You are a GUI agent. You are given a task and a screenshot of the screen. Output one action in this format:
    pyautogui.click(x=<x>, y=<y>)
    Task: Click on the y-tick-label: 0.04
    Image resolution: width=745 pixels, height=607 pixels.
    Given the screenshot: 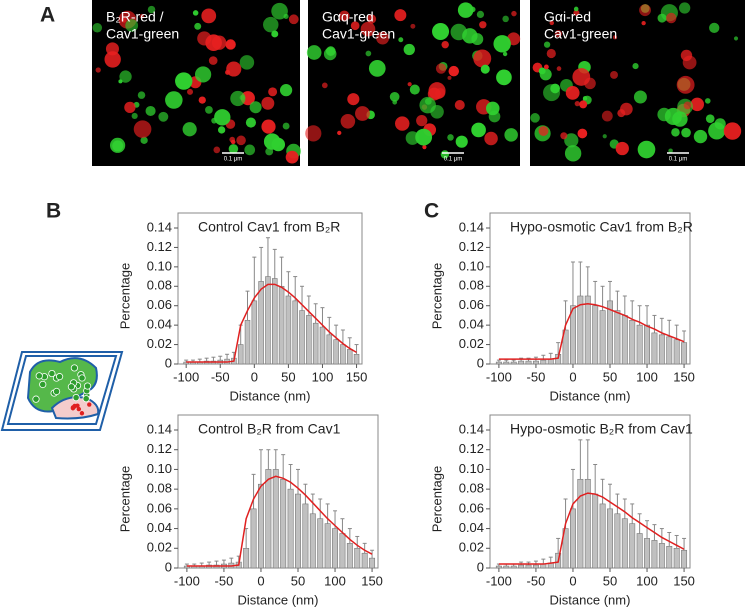 What is the action you would take?
    pyautogui.click(x=471, y=527)
    